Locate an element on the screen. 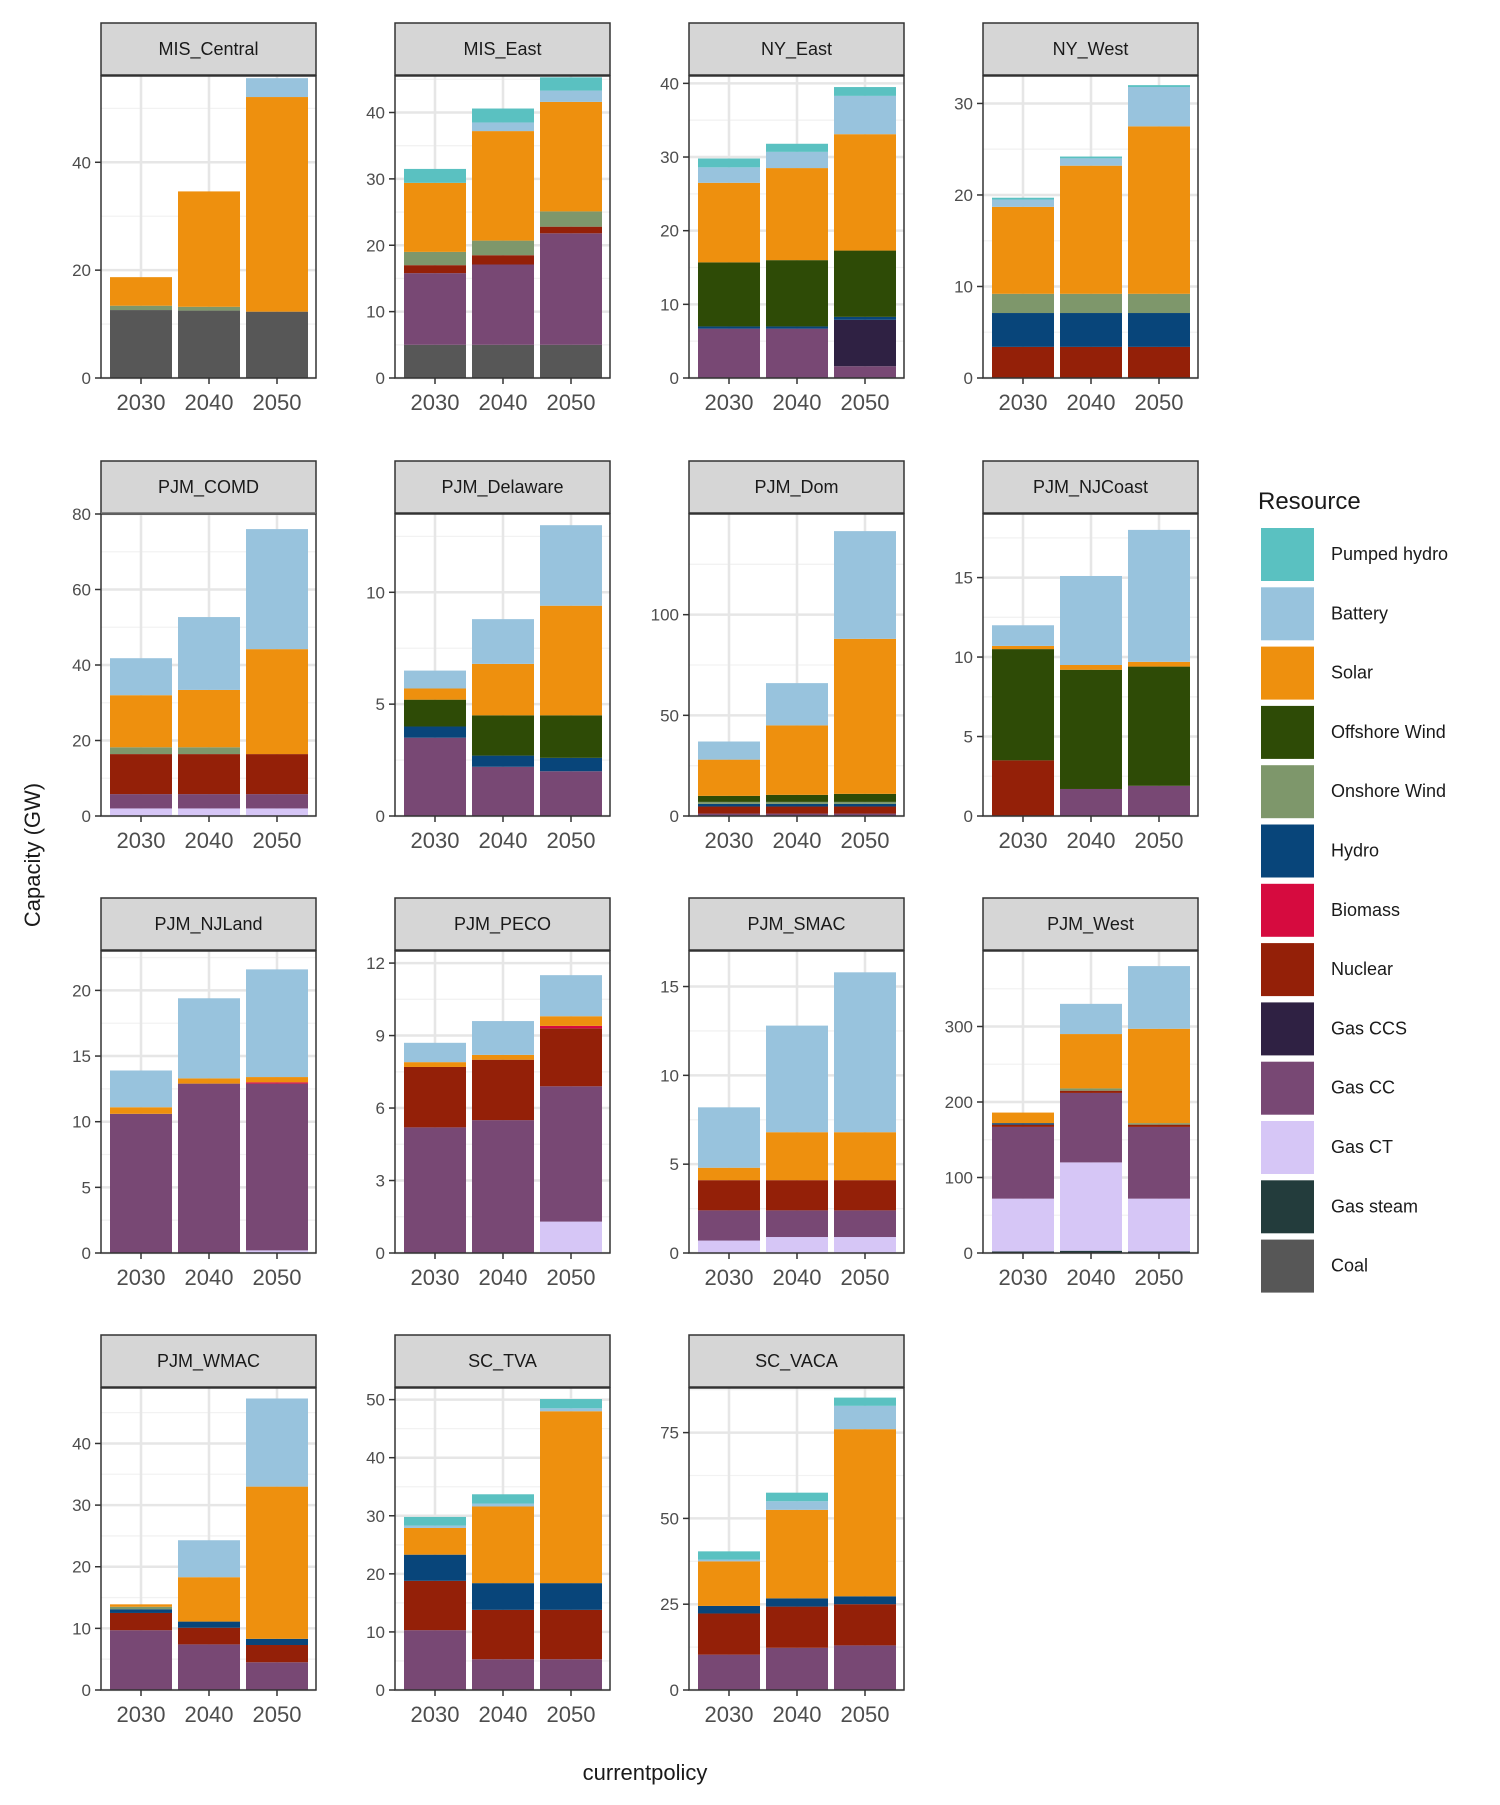 The height and width of the screenshot is (1805, 1500). bar-segment-pumped-hydro-2040 is located at coordinates (503, 1499).